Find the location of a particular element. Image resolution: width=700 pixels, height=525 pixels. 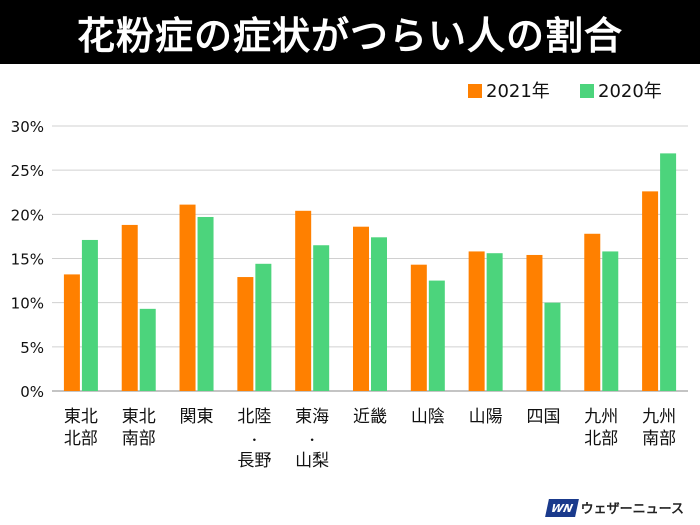

x-category-label: 四国 is located at coordinates (543, 417).